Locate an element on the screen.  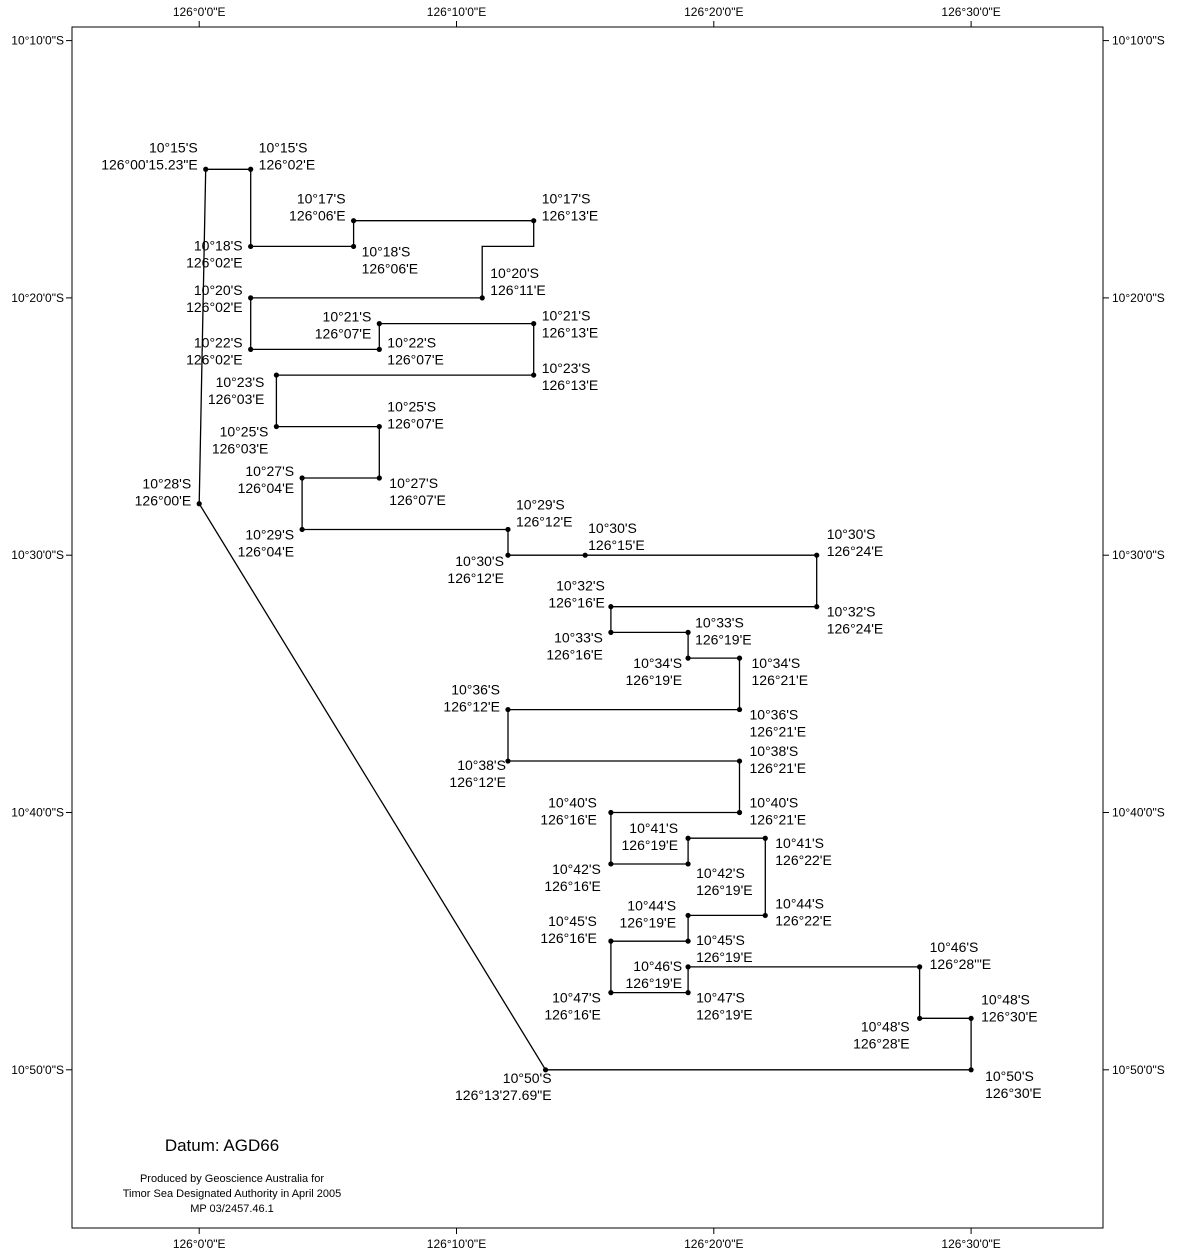
vertex-latitude-label: 10°20'S is located at coordinates (514, 273).